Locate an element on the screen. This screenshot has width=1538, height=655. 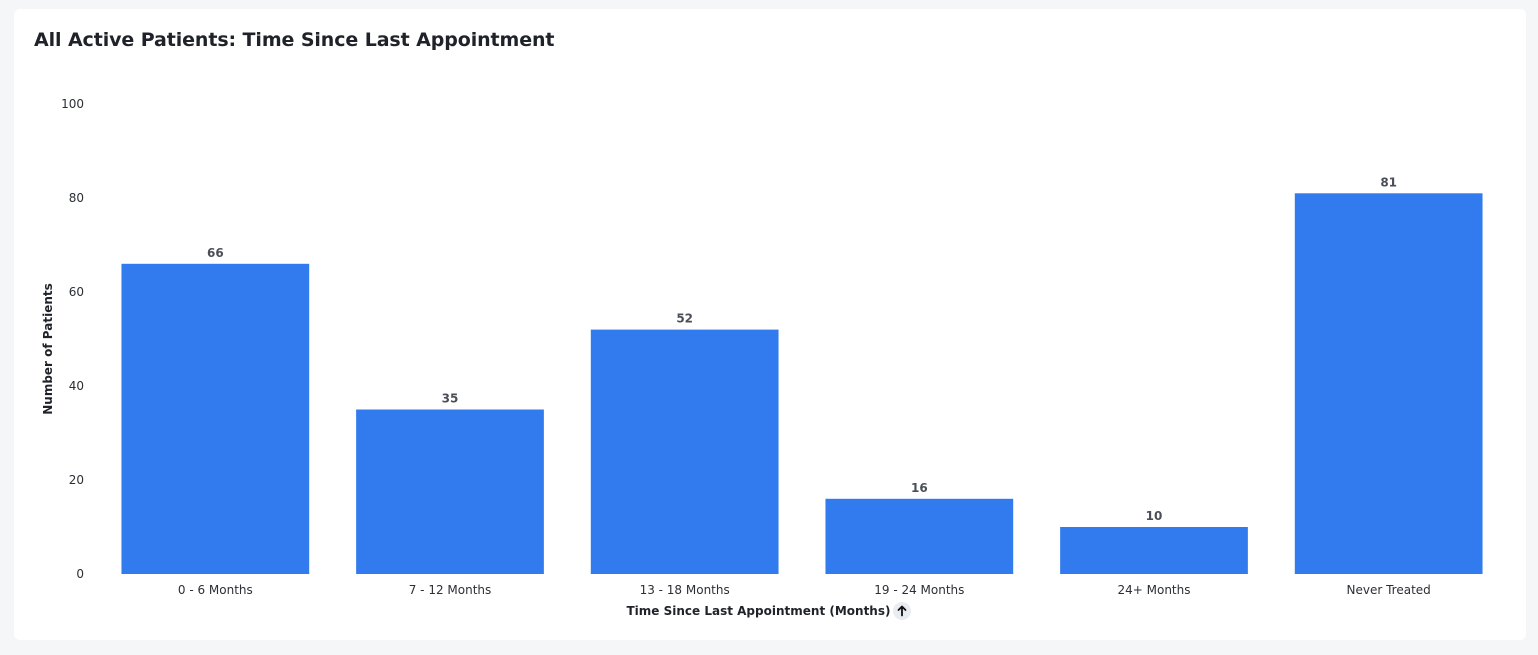
x-category-label: 7 - 12 Months is located at coordinates (450, 590).